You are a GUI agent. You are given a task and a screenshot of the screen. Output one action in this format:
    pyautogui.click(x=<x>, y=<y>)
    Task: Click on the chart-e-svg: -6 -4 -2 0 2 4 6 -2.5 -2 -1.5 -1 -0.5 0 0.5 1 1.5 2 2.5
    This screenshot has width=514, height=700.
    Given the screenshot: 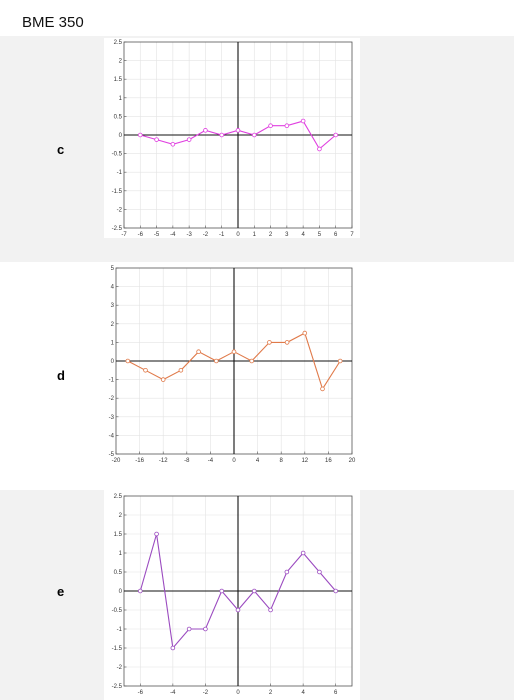 What is the action you would take?
    pyautogui.click(x=232, y=595)
    